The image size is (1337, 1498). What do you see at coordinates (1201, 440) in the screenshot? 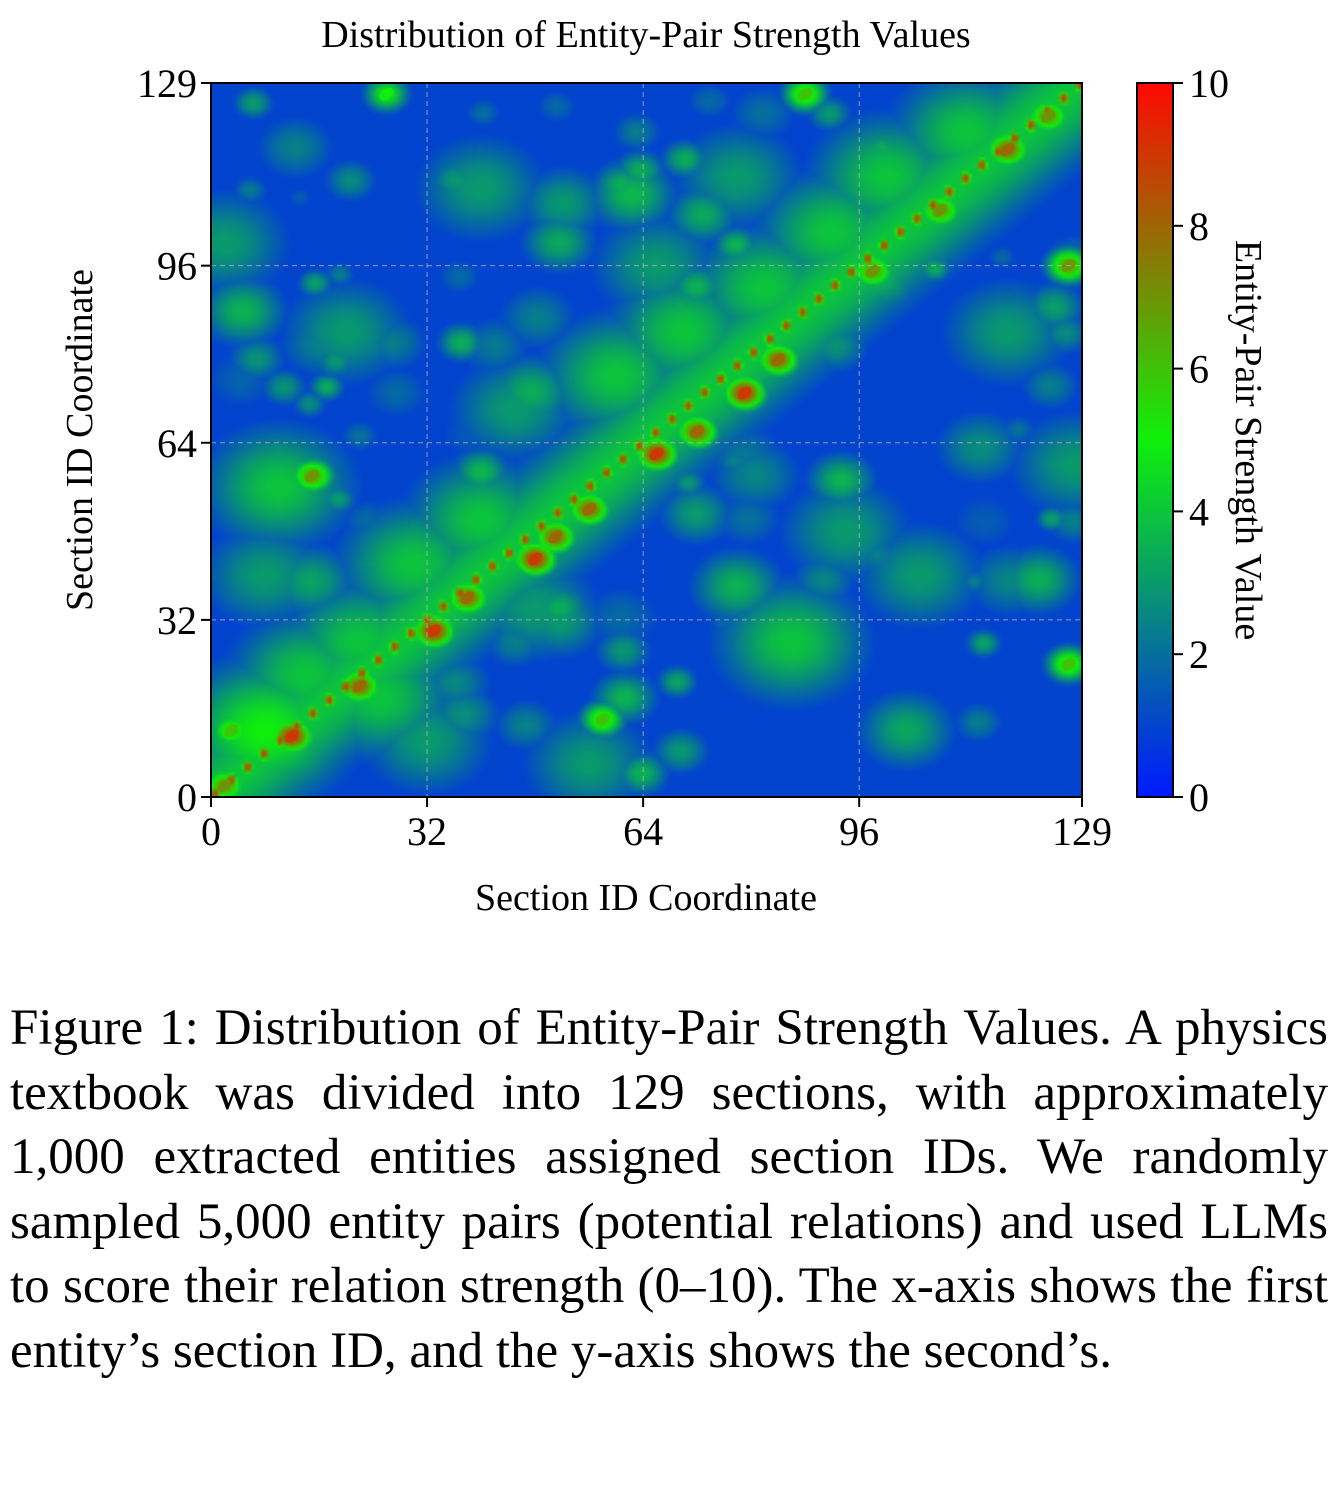
I see `colorbar-ticks: 0 2 4 6 8 10` at bounding box center [1201, 440].